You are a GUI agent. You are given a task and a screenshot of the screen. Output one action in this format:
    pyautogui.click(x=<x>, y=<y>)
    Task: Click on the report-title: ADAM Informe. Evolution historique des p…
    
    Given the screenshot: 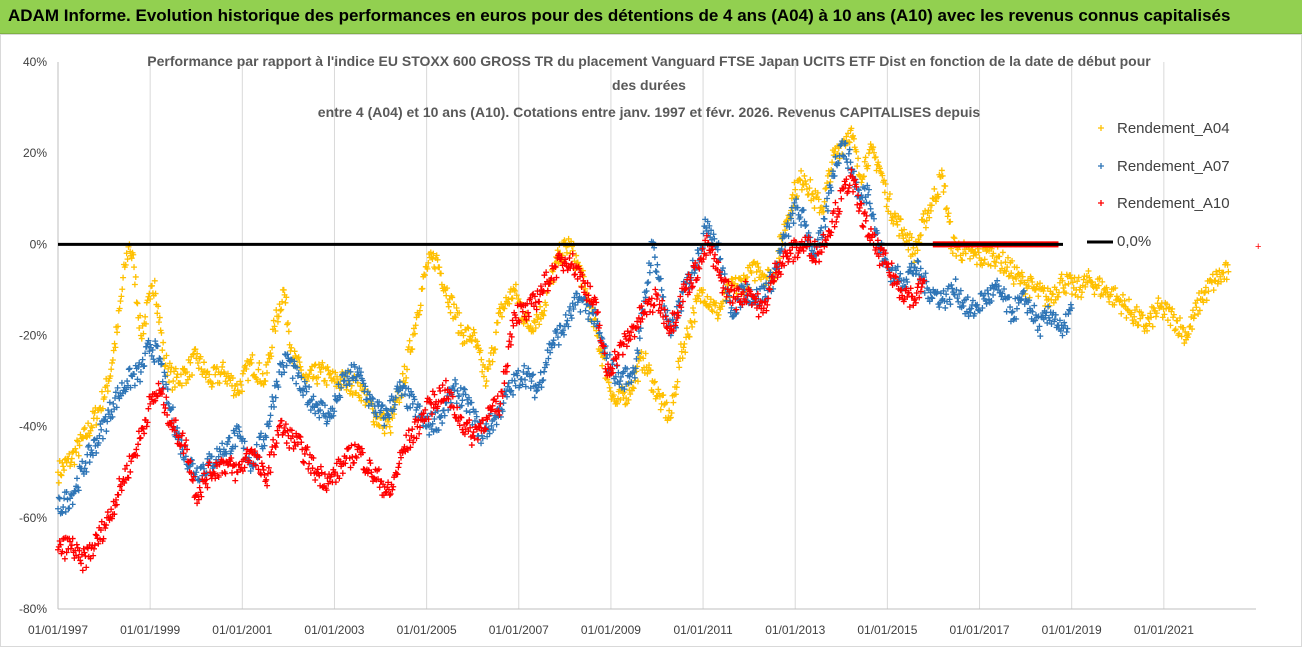 What is the action you would take?
    pyautogui.click(x=619, y=15)
    